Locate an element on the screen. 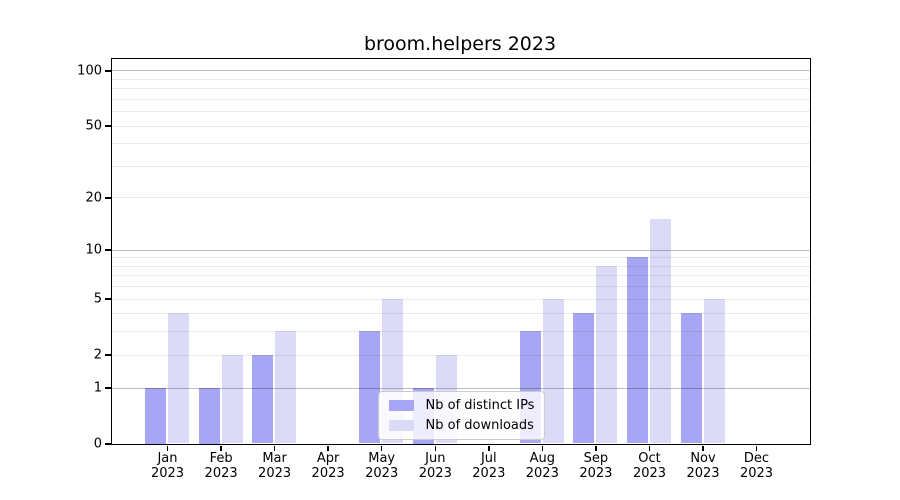 This screenshot has height=500, width=900. bar-distinct-ips-may is located at coordinates (370, 387).